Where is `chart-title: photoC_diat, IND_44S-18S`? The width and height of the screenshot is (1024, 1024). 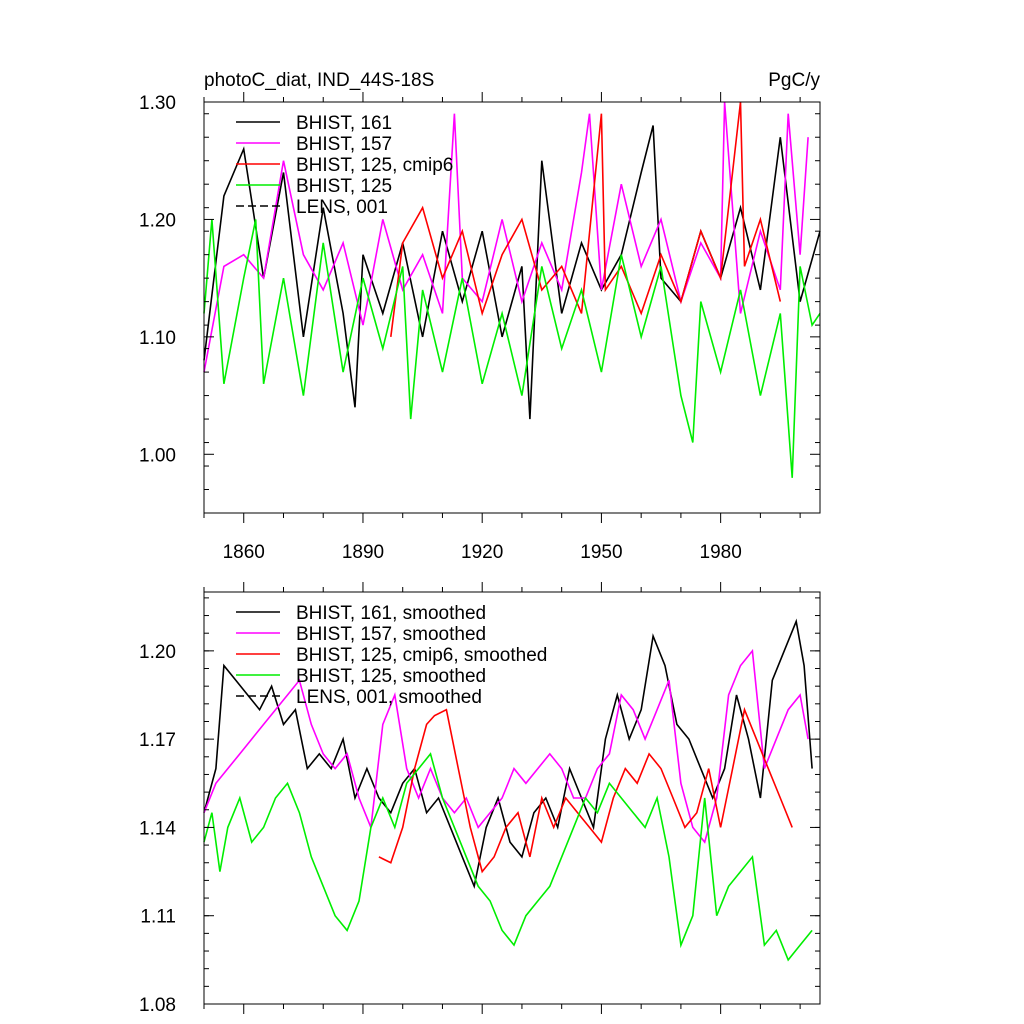
chart-title: photoC_diat, IND_44S-18S is located at coordinates (319, 80).